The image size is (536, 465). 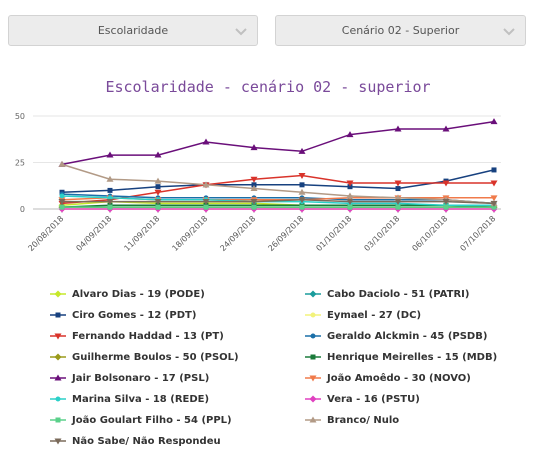 I want to click on legend-label: João Goulart Filho - 54 (PPL), so click(x=152, y=420).